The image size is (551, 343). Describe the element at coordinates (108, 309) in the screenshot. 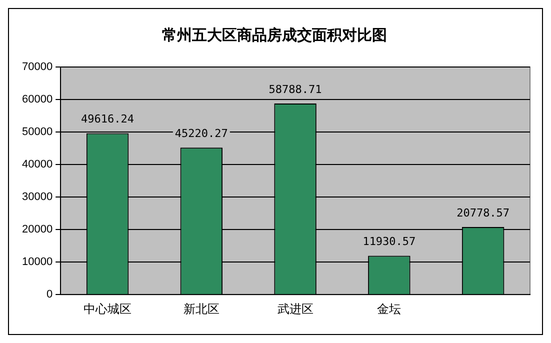

I see `x-tick-label: 中心城区` at that location.